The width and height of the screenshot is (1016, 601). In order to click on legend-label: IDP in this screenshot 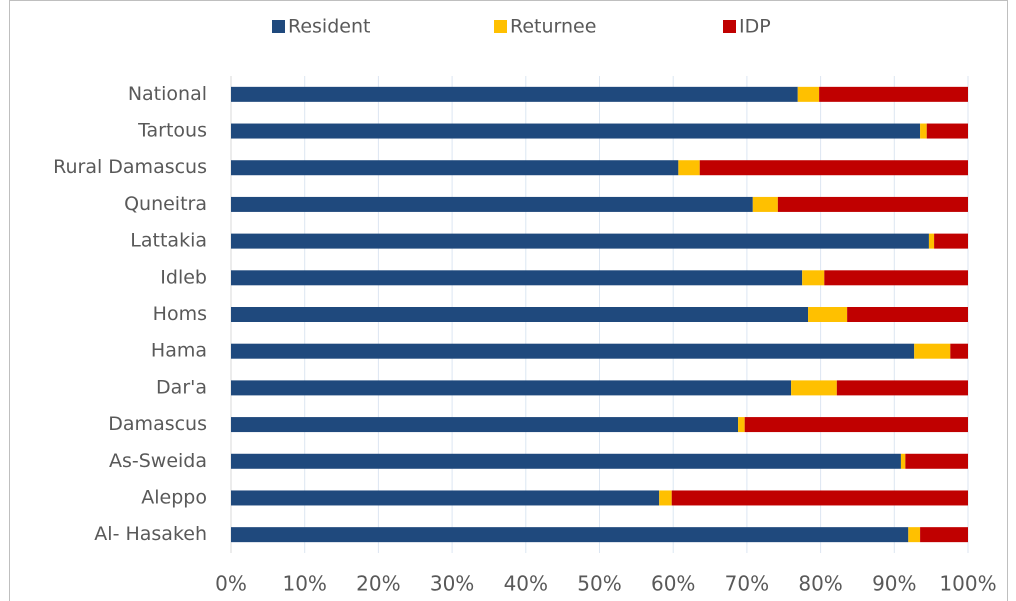, I will do `click(755, 27)`.